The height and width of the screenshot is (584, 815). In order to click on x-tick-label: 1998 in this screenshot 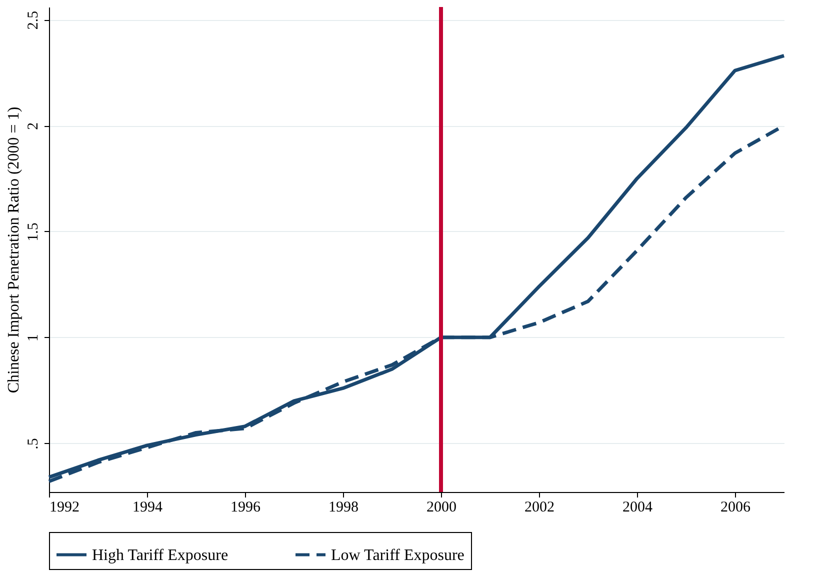, I will do `click(343, 508)`.